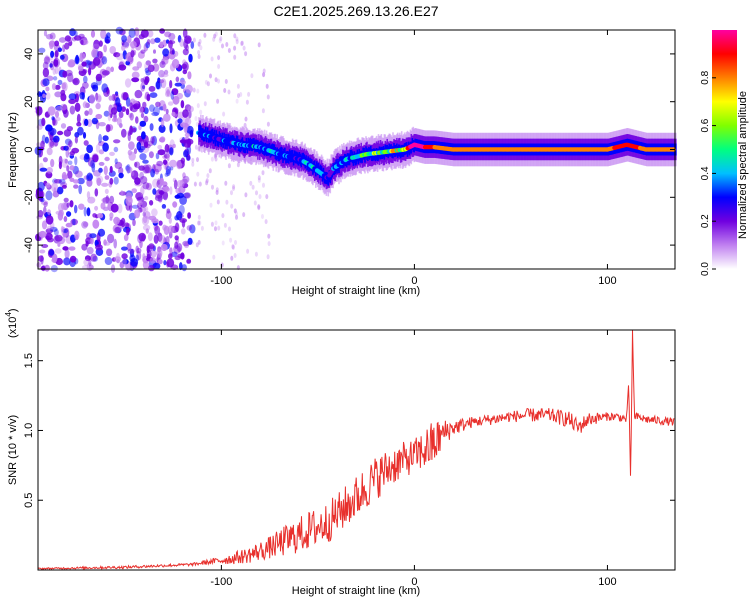  Describe the element at coordinates (29, 245) in the screenshot. I see `spectrogram-y-tick-label: -40` at that location.